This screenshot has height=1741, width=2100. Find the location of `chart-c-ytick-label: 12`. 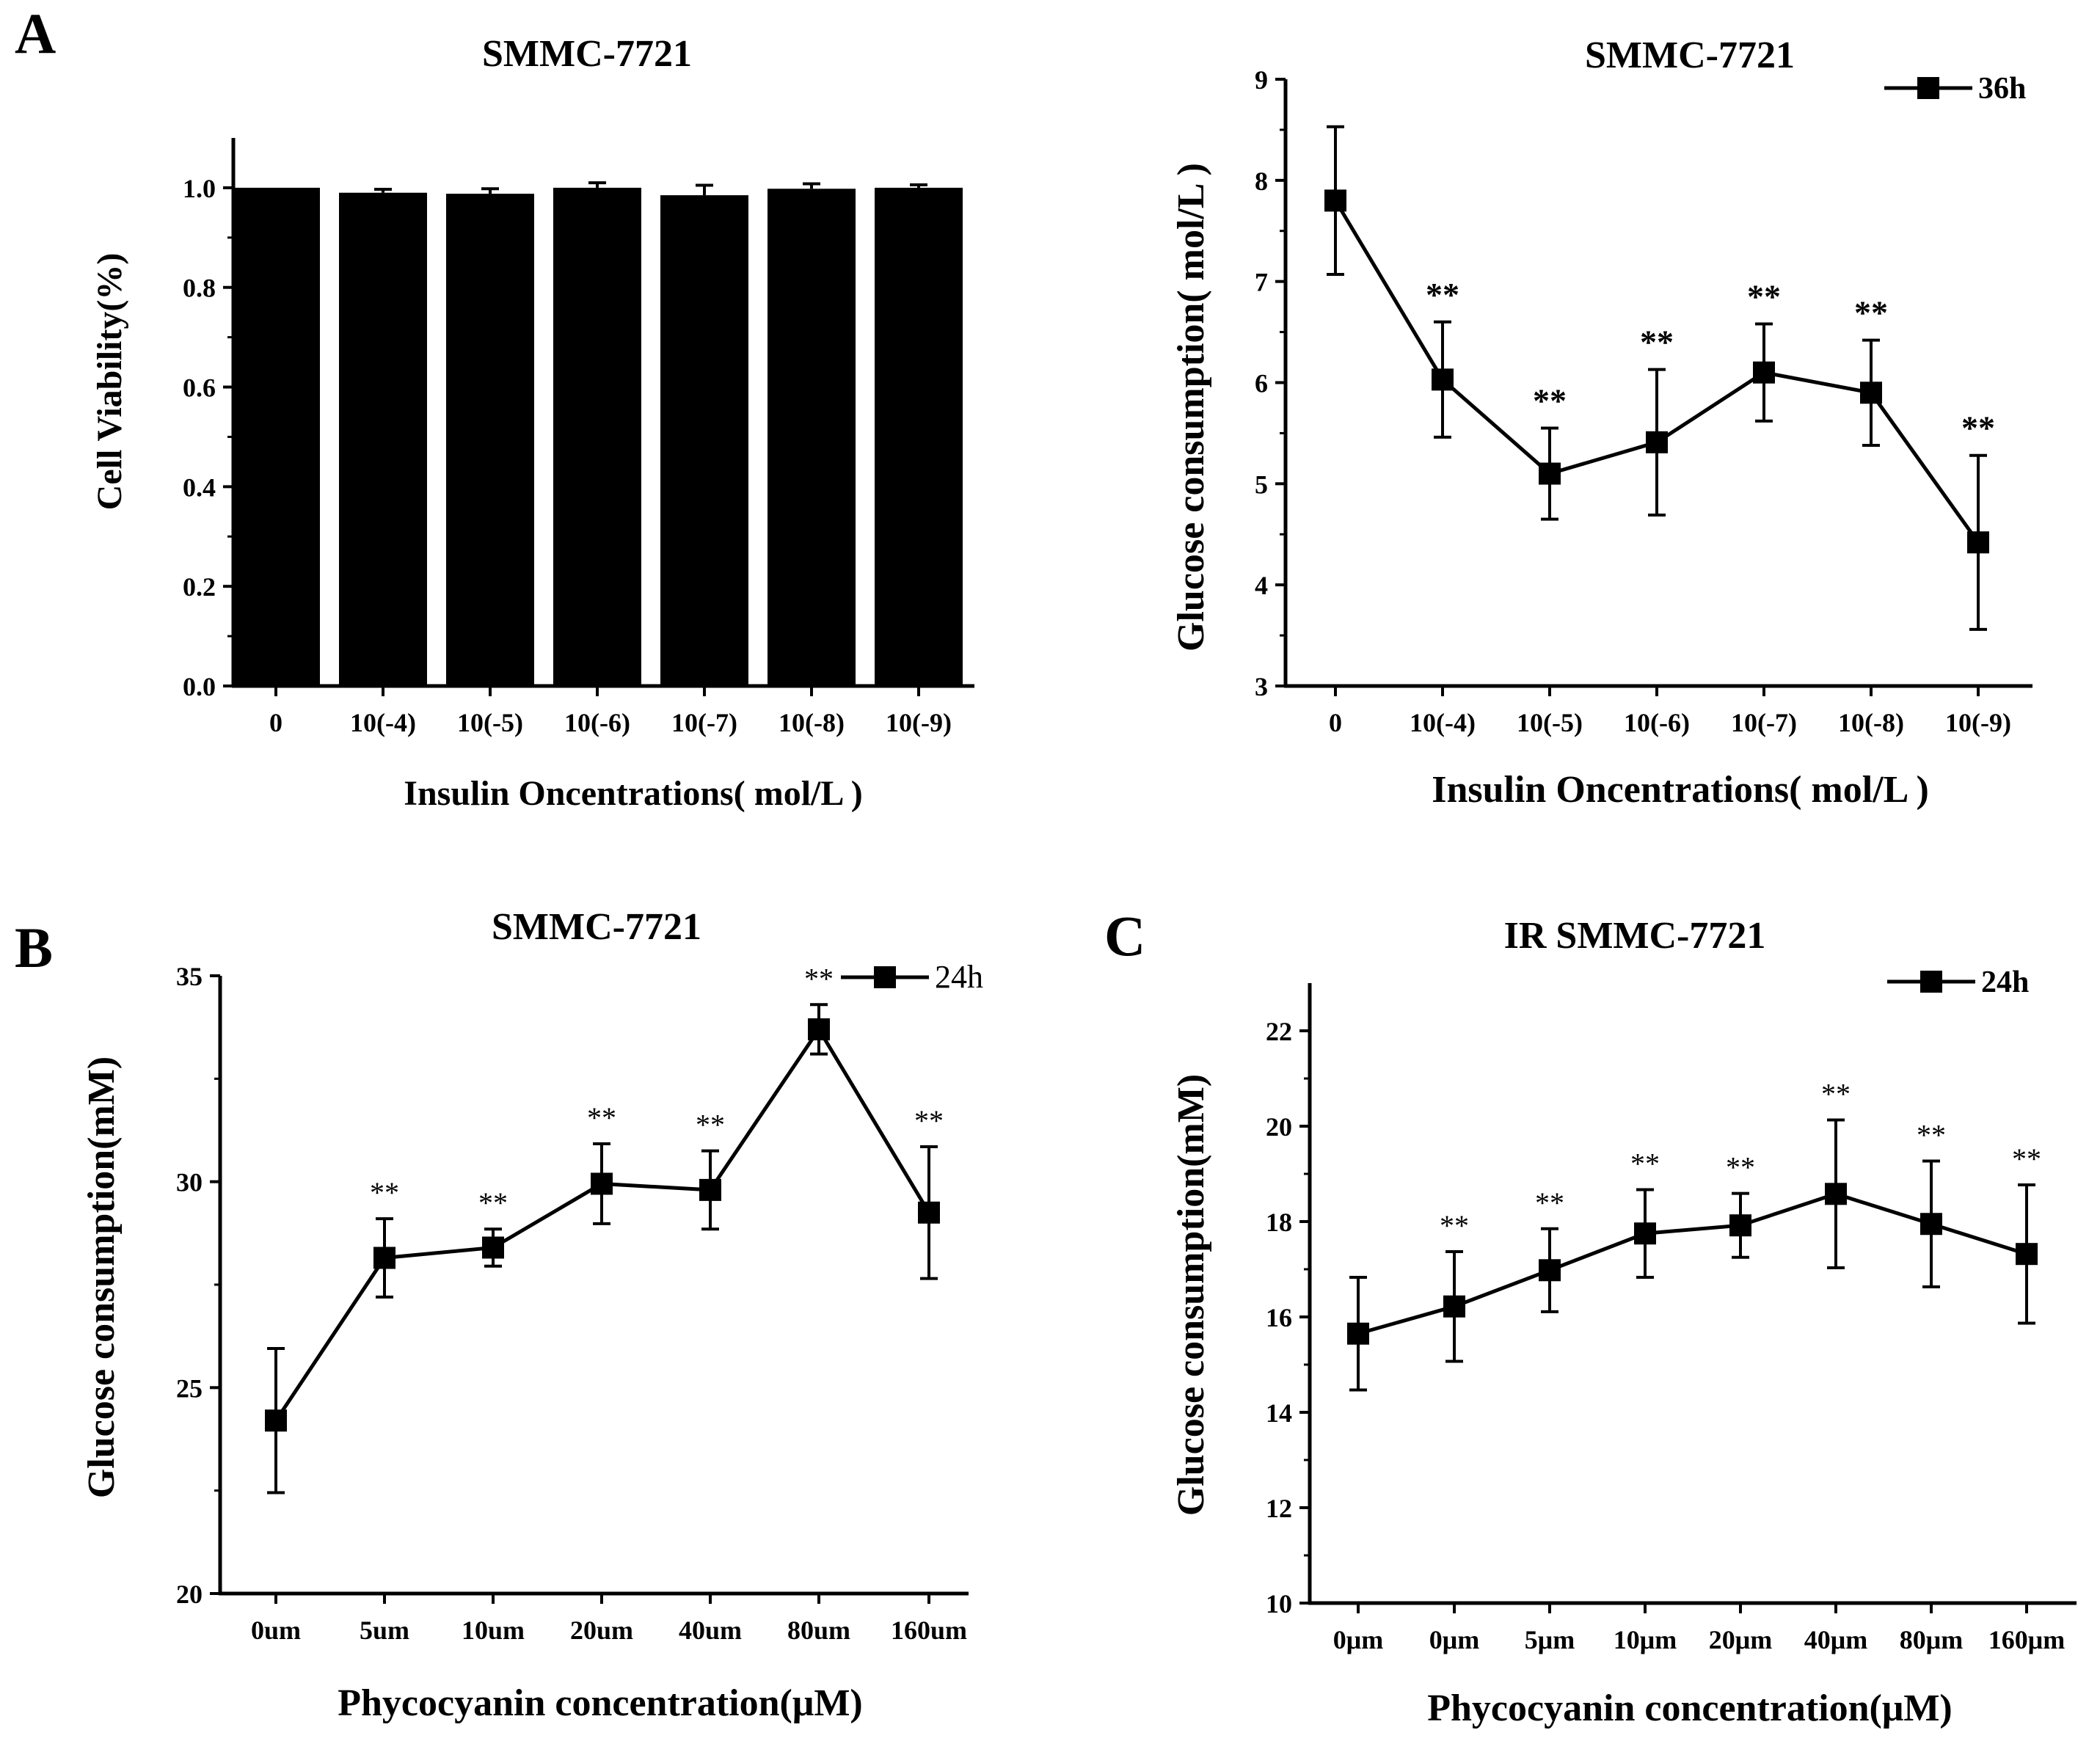

chart-c-ytick-label: 12 is located at coordinates (1279, 1508).